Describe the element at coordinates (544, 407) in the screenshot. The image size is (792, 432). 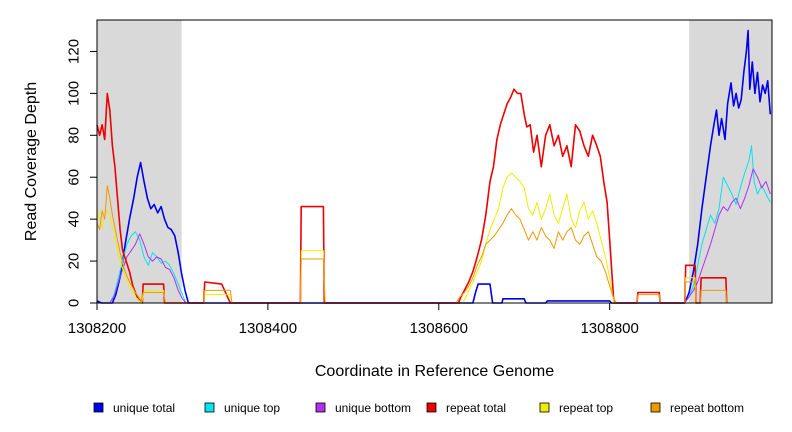
I see `legend-swatch-repeat-top` at that location.